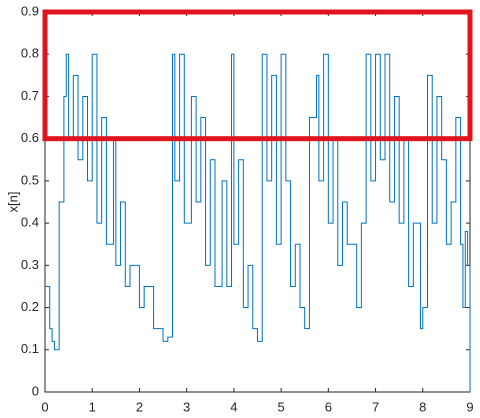  I want to click on y-axis-label: x[n], so click(12, 202).